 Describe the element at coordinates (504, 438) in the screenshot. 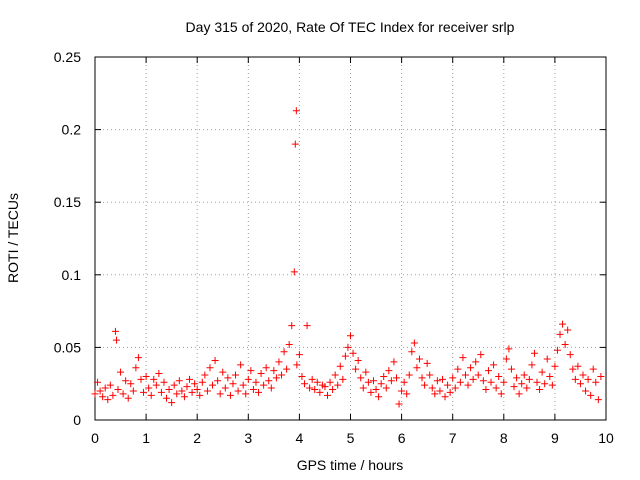

I see `x-tick-label: 8` at that location.